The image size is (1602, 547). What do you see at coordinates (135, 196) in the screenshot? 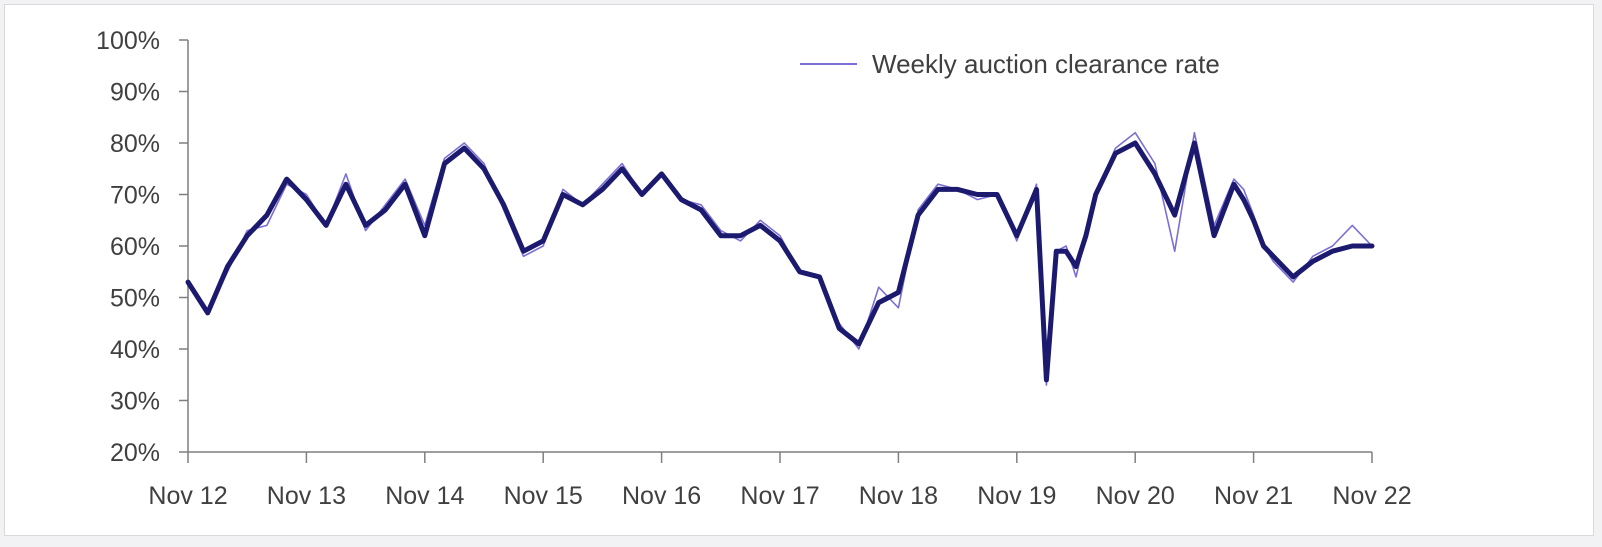
I see `y-tick-label: 70%` at bounding box center [135, 196].